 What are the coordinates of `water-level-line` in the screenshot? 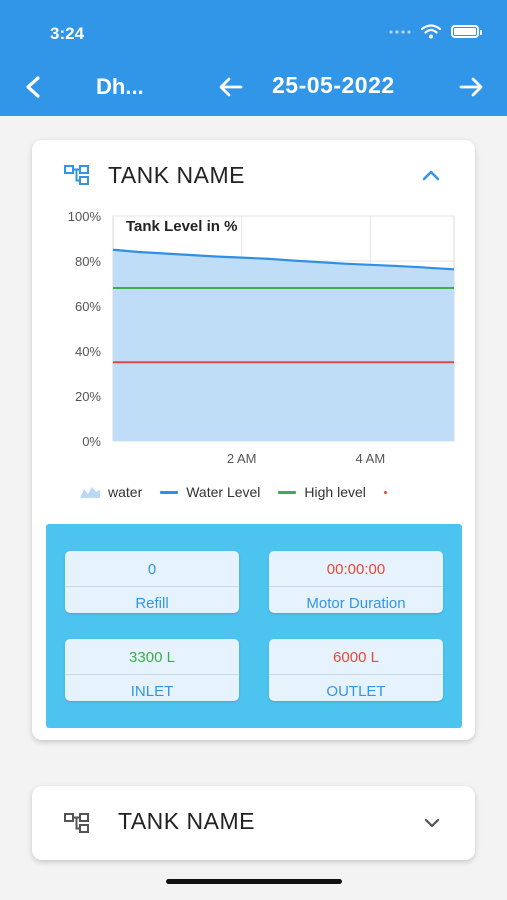 It's located at (283, 259).